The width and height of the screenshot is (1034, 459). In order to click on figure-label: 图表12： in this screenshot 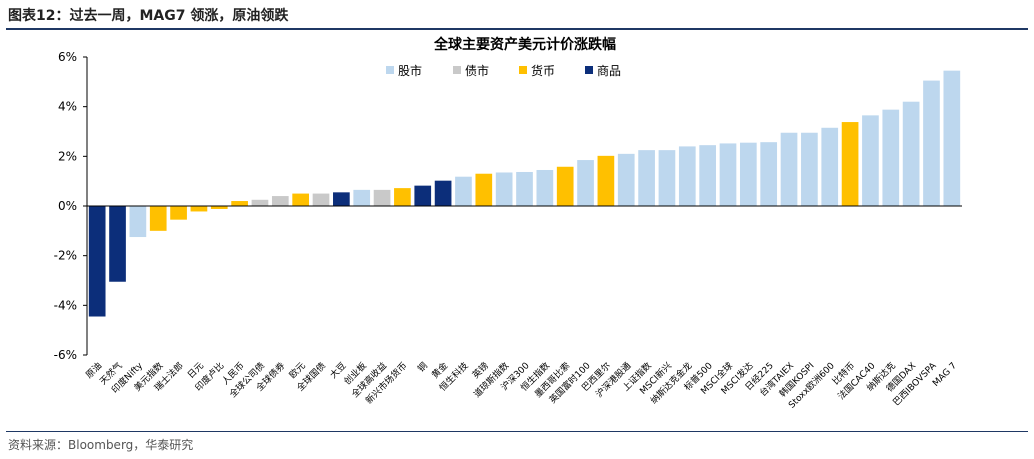, I will do `click(39, 16)`.